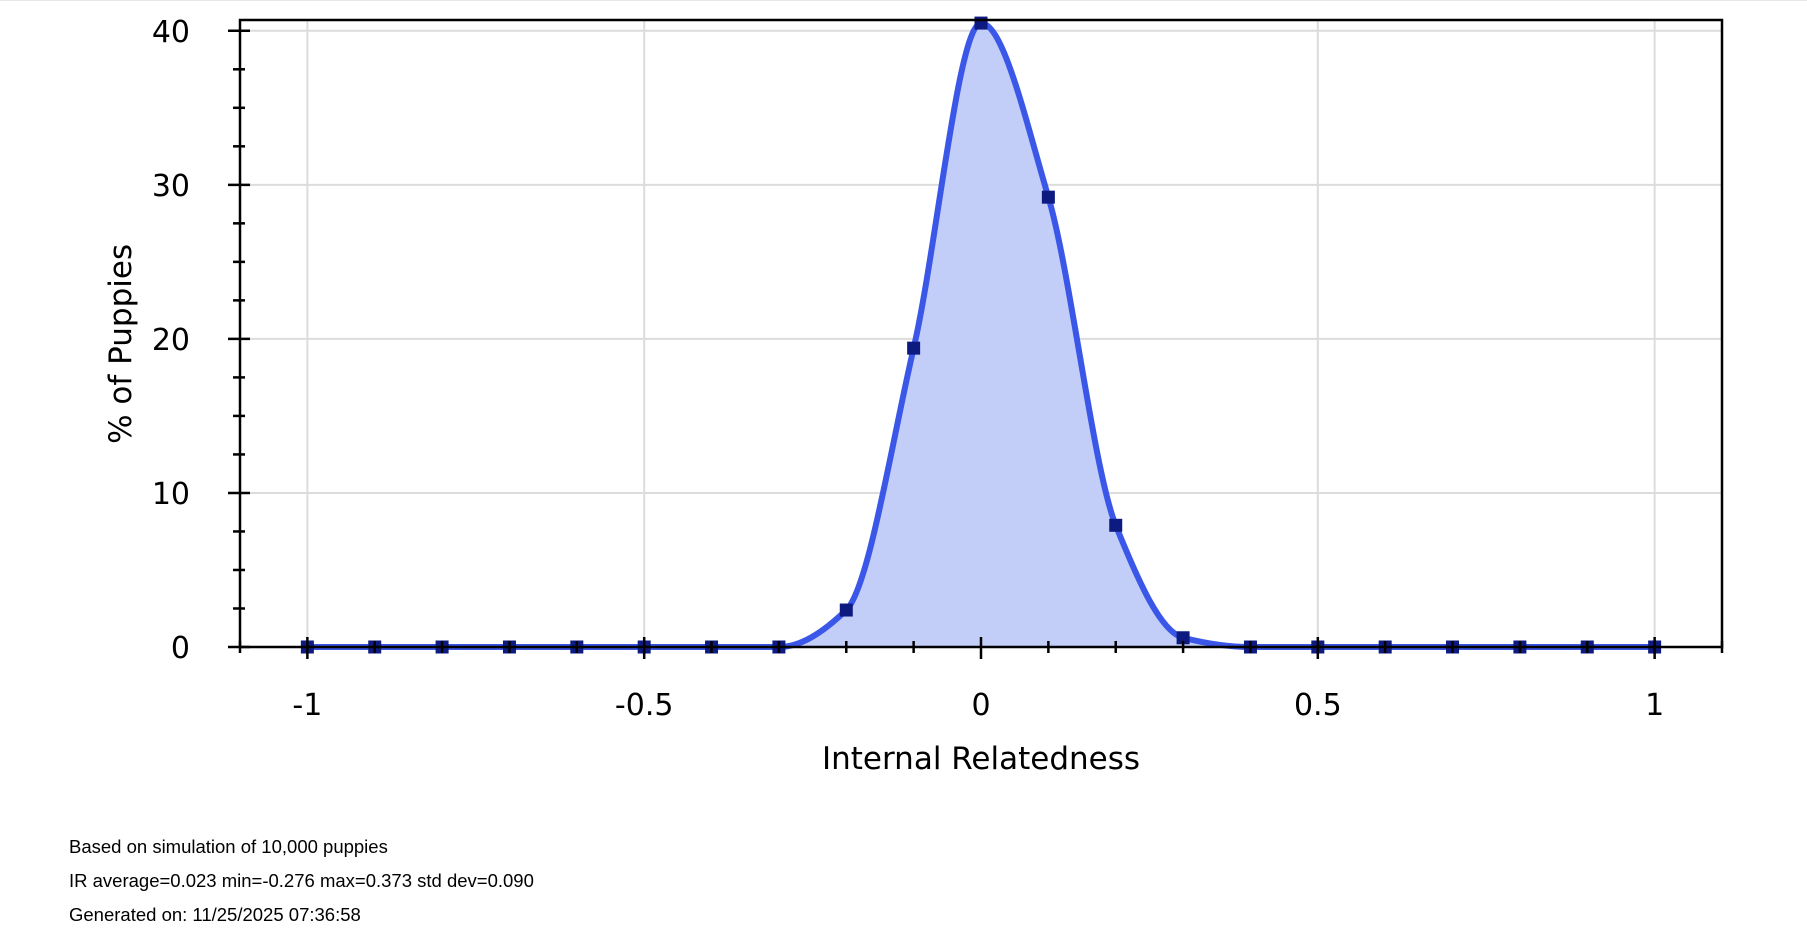 The height and width of the screenshot is (952, 1807). I want to click on y-tick-label: 20, so click(171, 340).